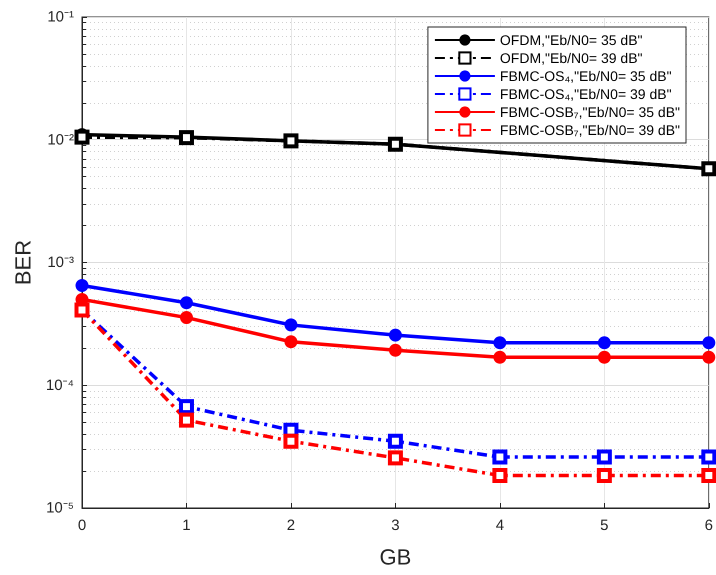  What do you see at coordinates (395, 525) in the screenshot?
I see `x-tick-label: 3` at bounding box center [395, 525].